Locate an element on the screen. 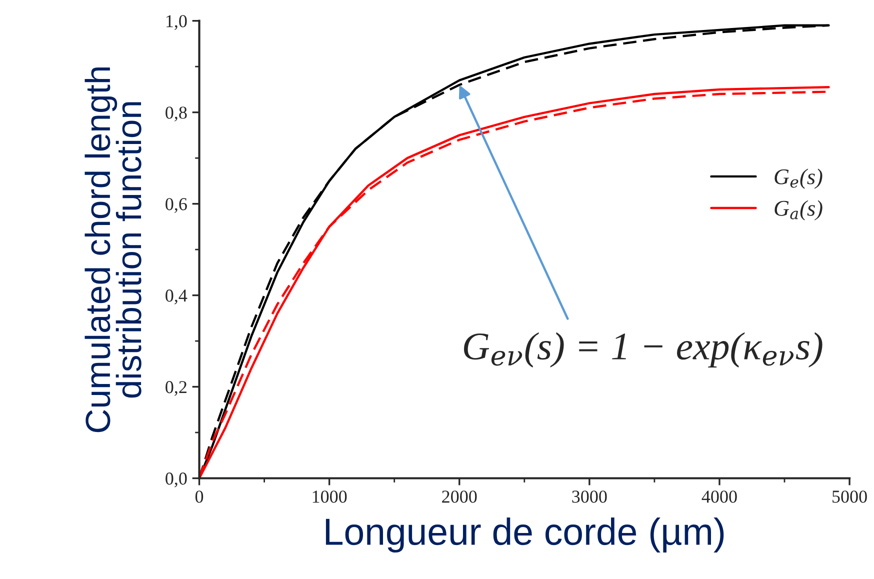  legend-label: G$_{a}$(s) is located at coordinates (798, 210).